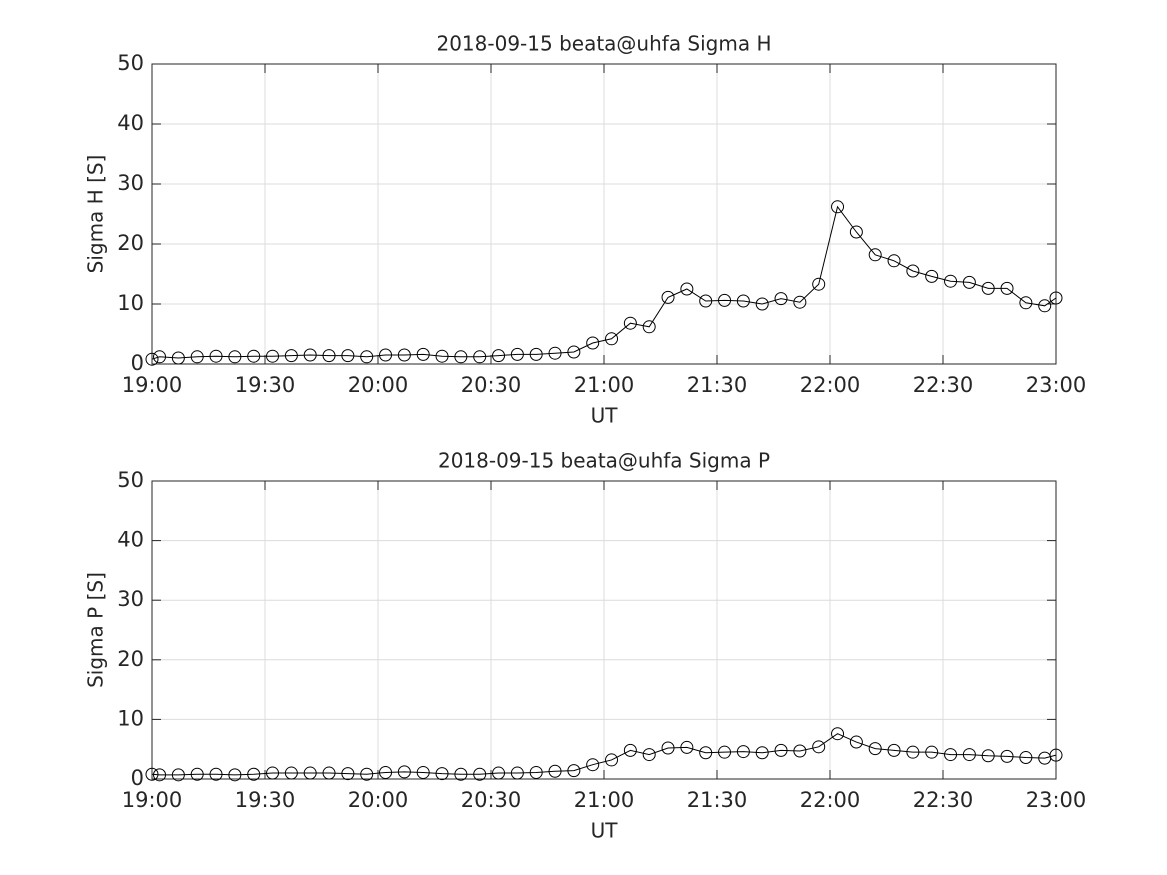 The width and height of the screenshot is (1167, 875). I want to click on x-tick-label: 20:30, so click(491, 800).